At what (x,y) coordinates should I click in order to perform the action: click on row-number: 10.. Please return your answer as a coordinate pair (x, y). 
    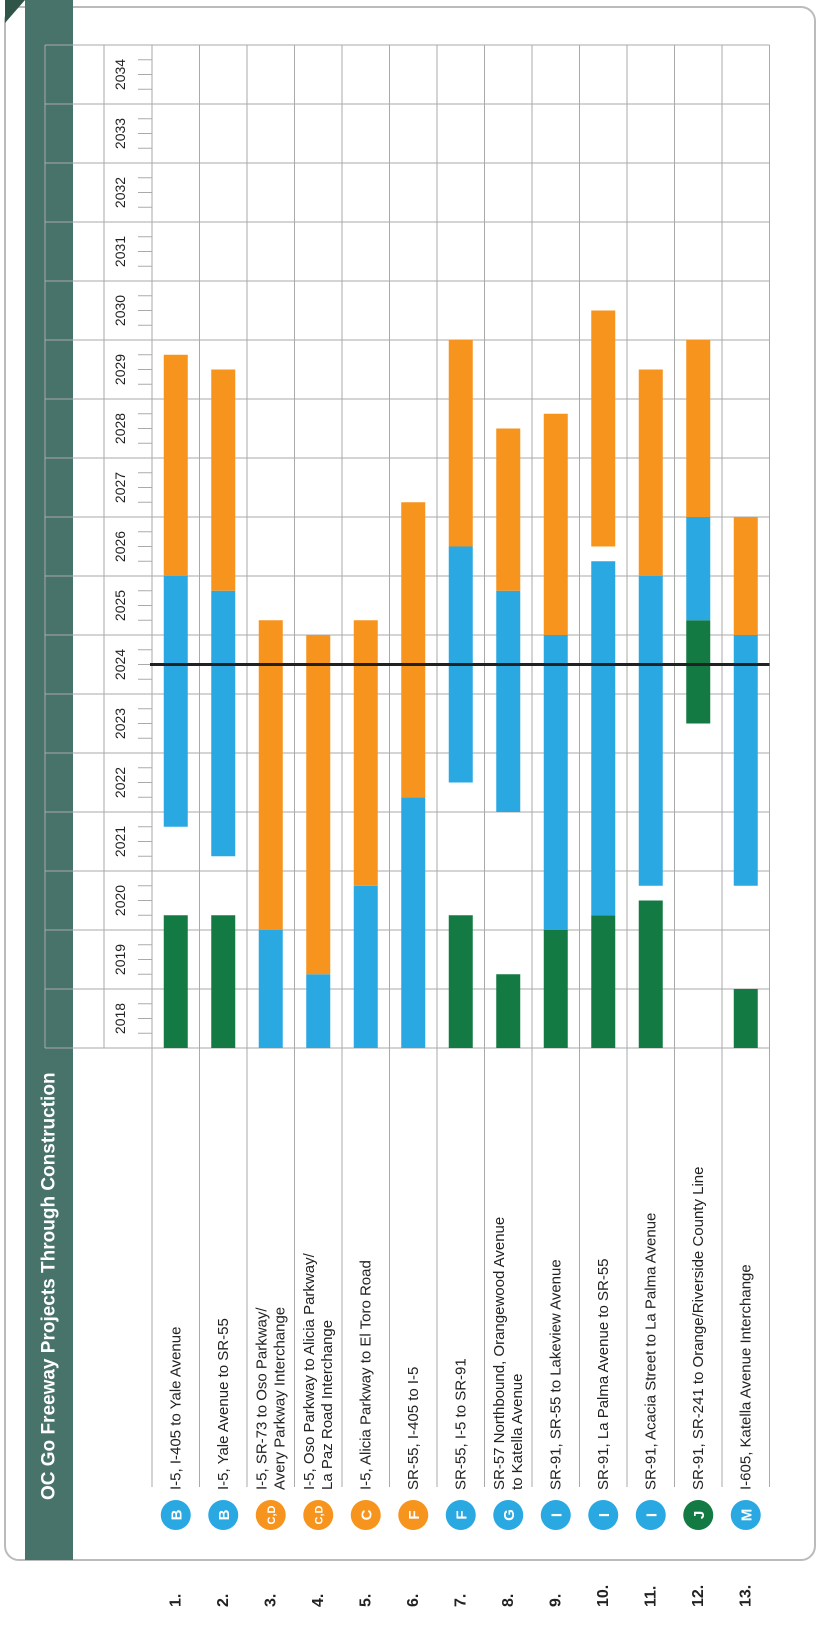
    Looking at the image, I should click on (603, 1596).